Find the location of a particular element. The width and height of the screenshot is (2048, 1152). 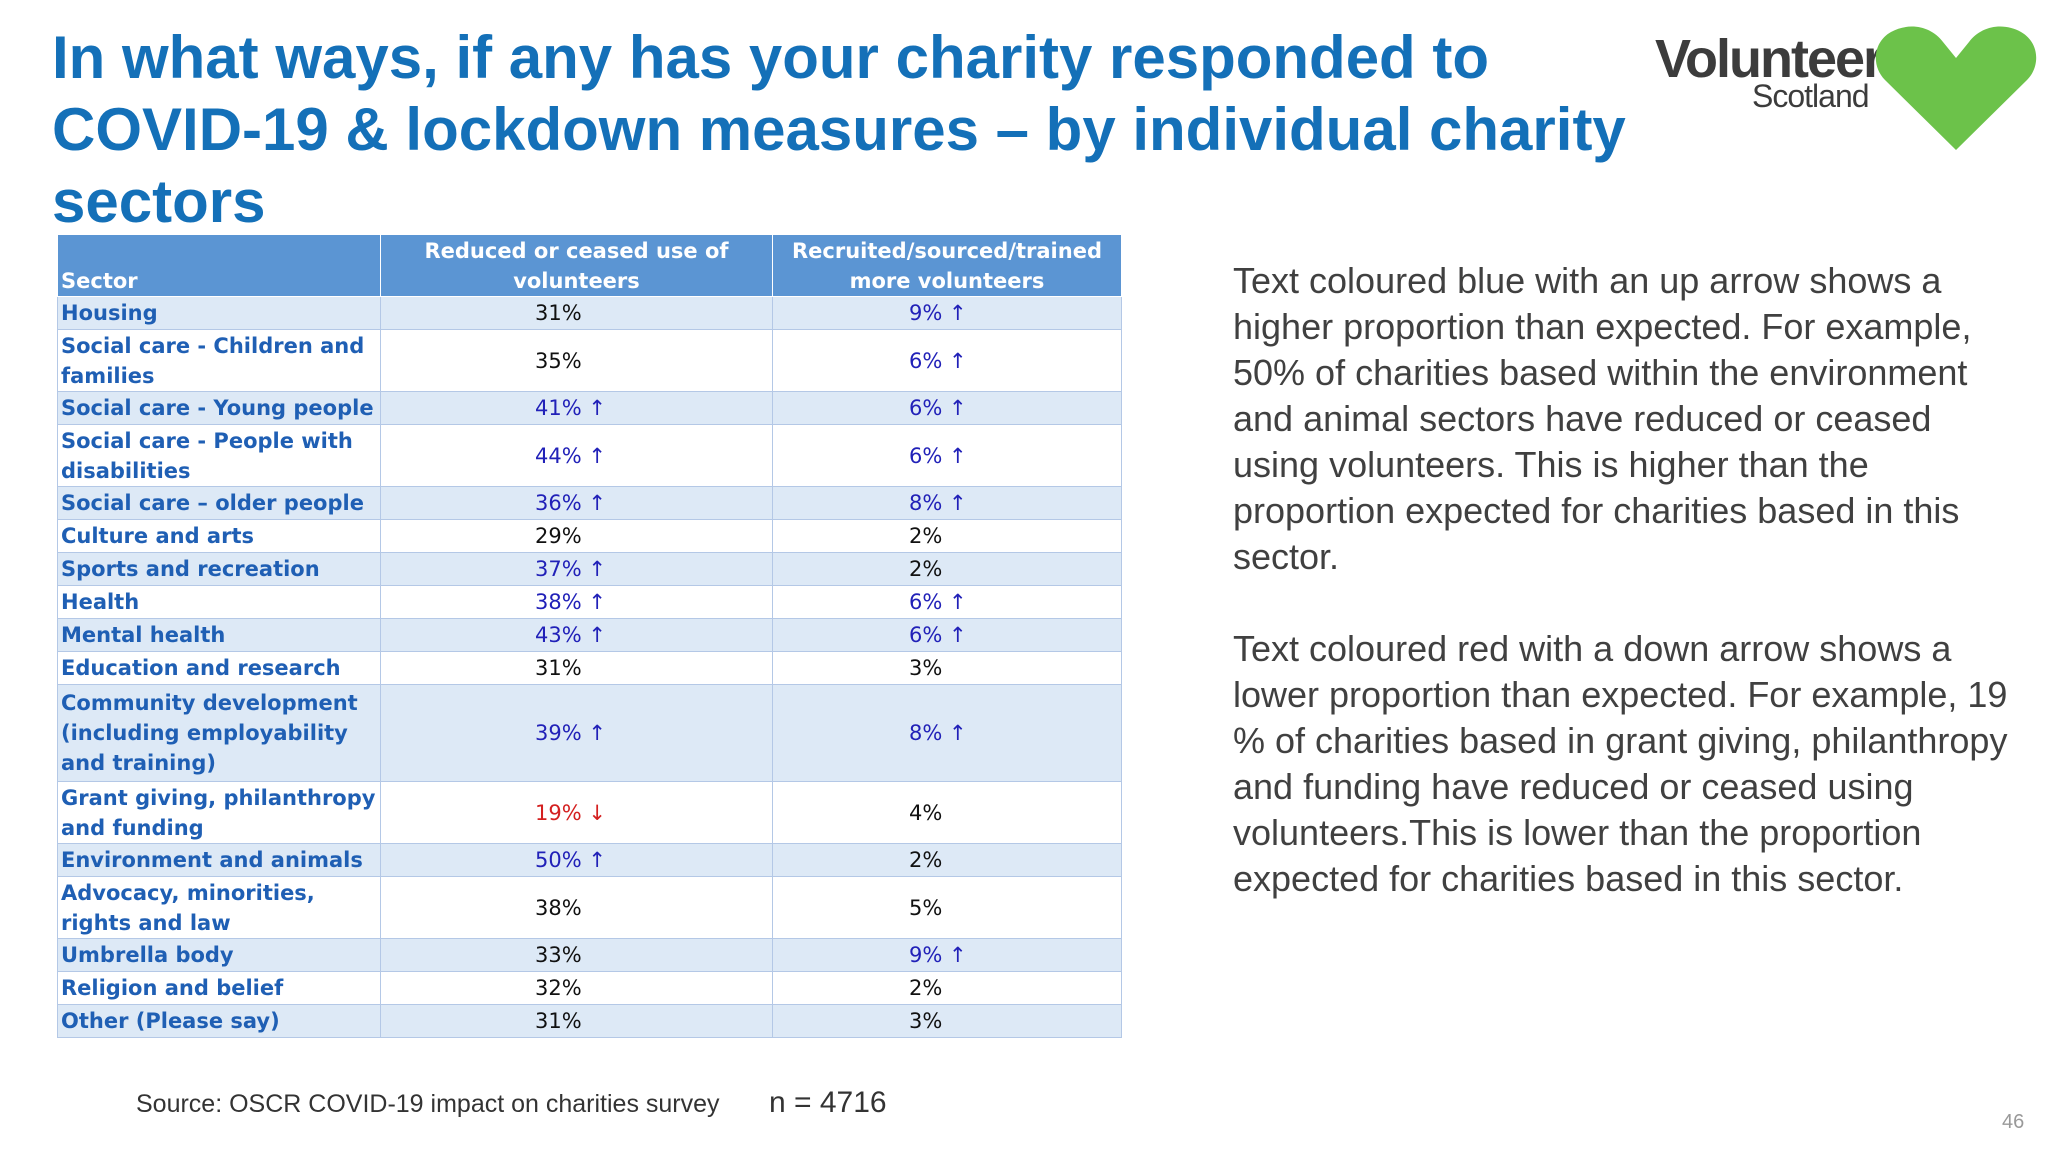

reduced-cell: 35% is located at coordinates (576, 360).